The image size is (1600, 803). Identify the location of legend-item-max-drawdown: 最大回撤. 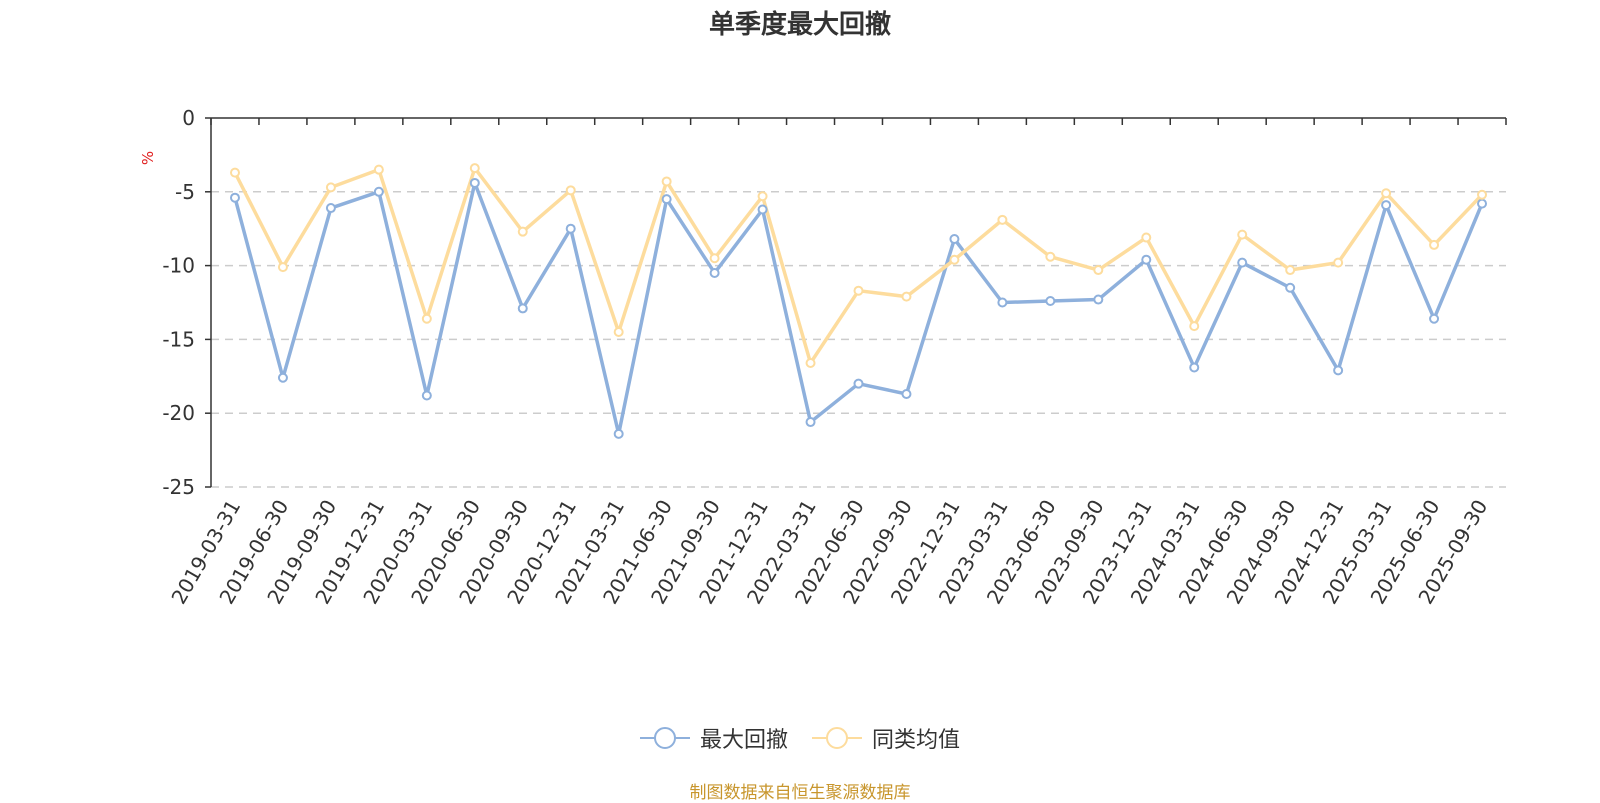
(713, 738).